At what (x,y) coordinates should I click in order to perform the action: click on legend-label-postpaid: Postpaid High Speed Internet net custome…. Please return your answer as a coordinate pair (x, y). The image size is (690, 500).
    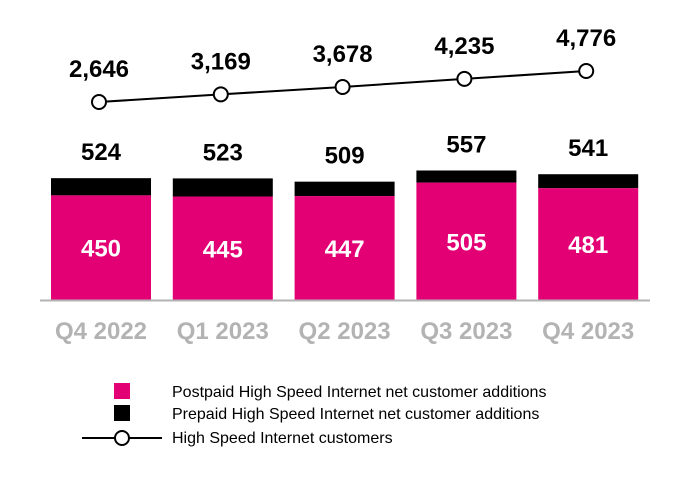
    Looking at the image, I should click on (359, 392).